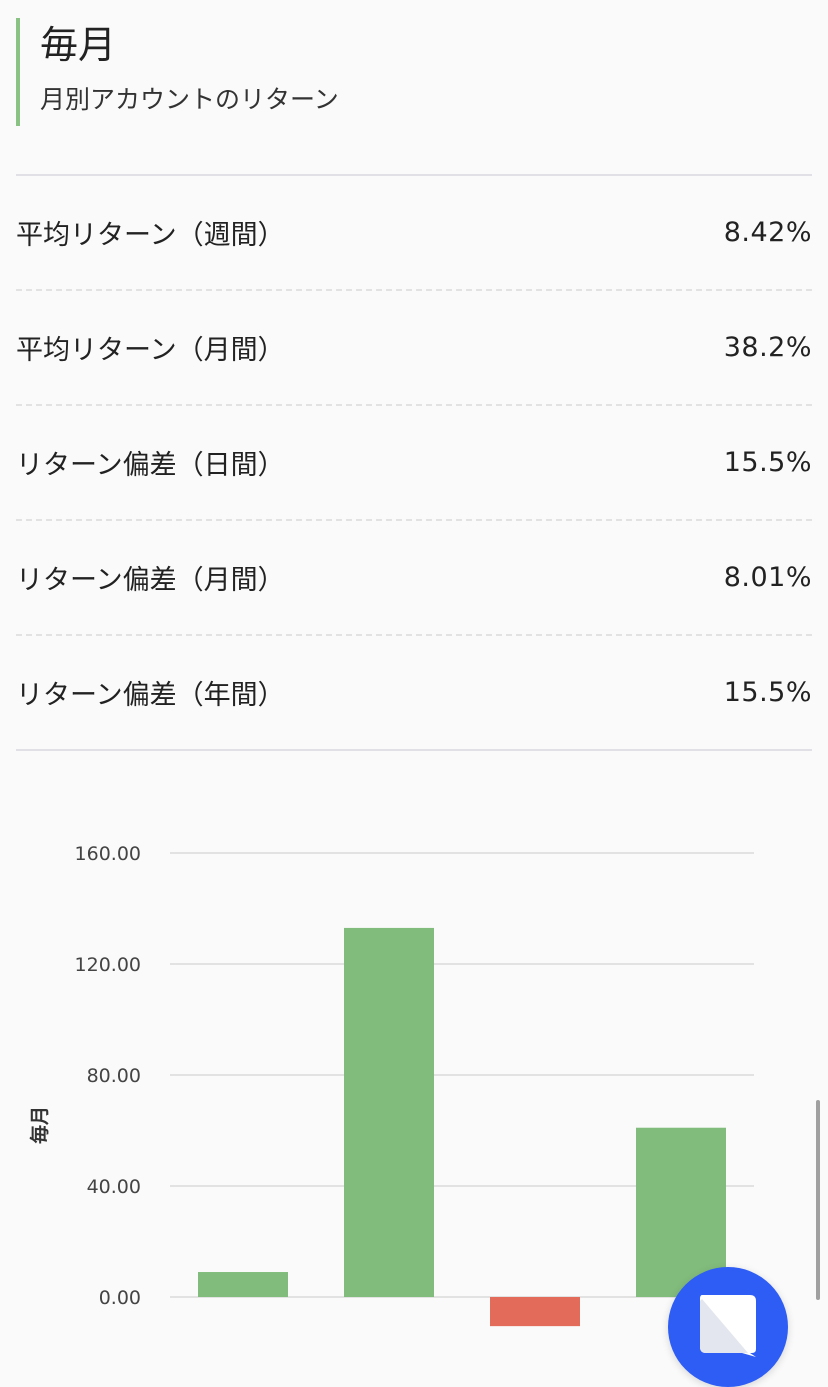  I want to click on stat-row-dev-yearly: リターン偏差（年間） 15.5%, so click(414, 692).